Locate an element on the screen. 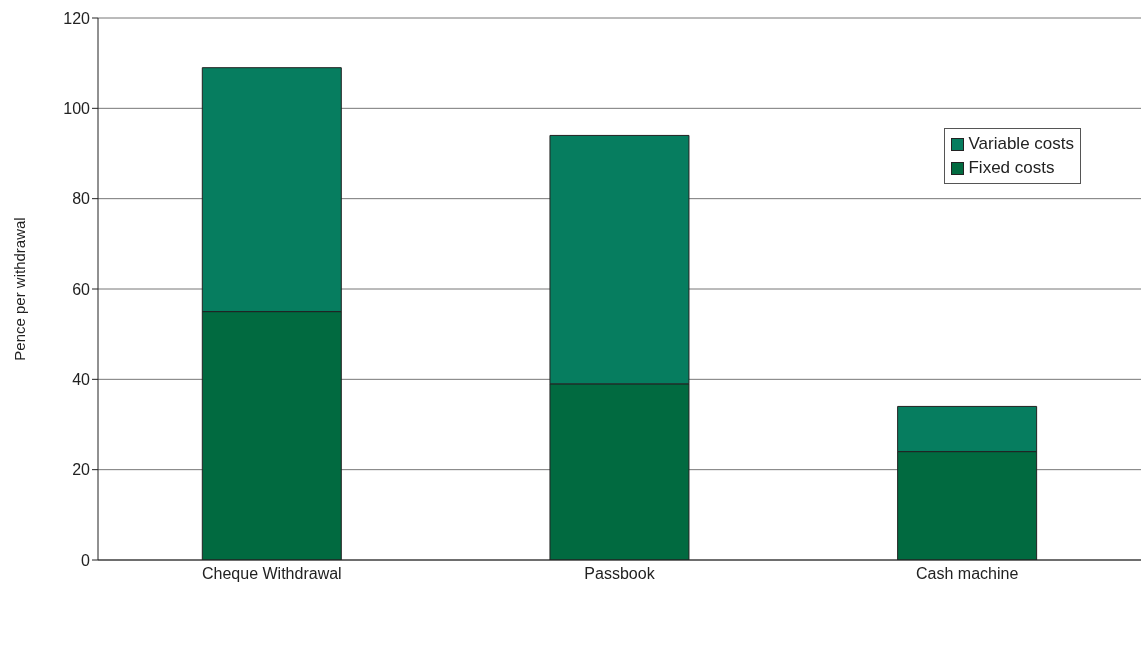 The height and width of the screenshot is (666, 1141). y-axis-title: Pence per withdrawal is located at coordinates (20, 289).